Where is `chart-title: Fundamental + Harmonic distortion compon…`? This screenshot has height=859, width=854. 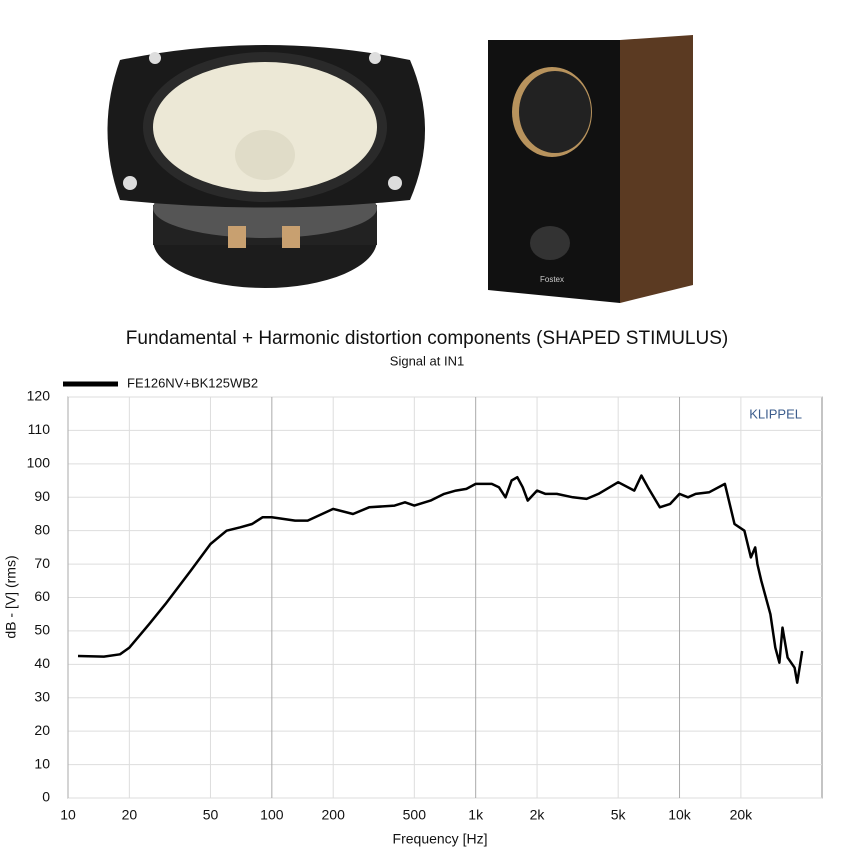
chart-title: Fundamental + Harmonic distortion compon… is located at coordinates (427, 338).